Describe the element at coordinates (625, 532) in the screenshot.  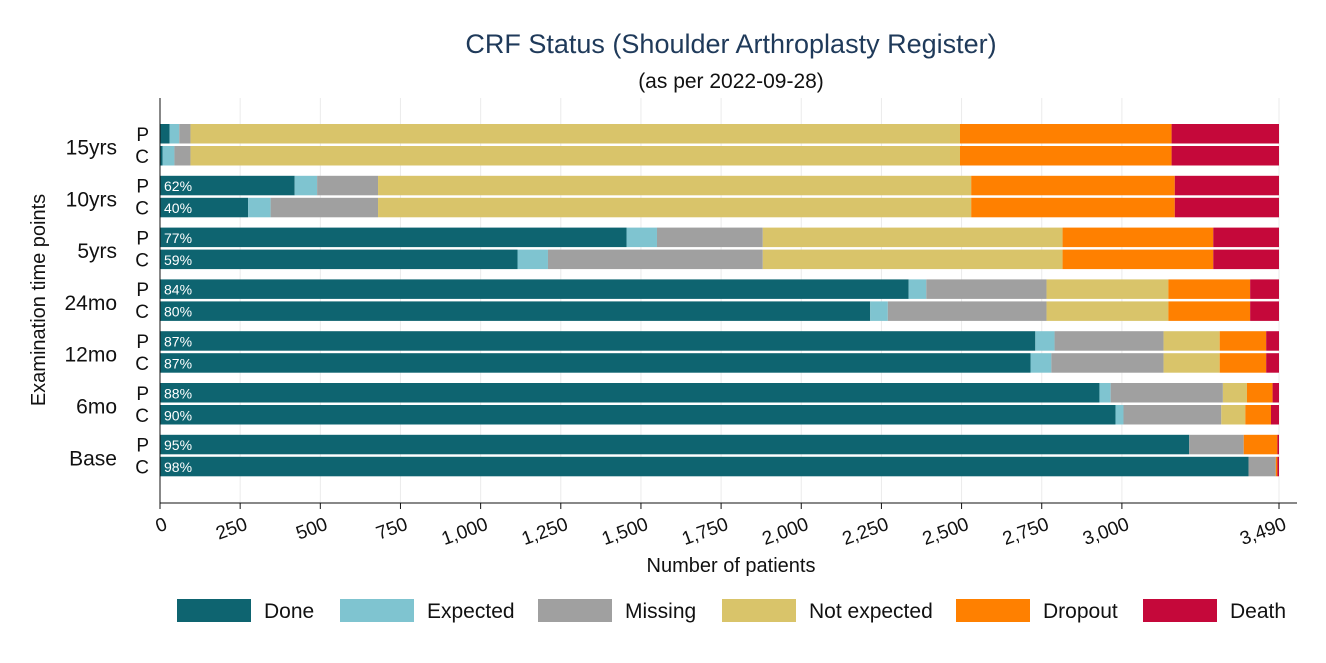
I see `x-tick-label: 1,500` at that location.